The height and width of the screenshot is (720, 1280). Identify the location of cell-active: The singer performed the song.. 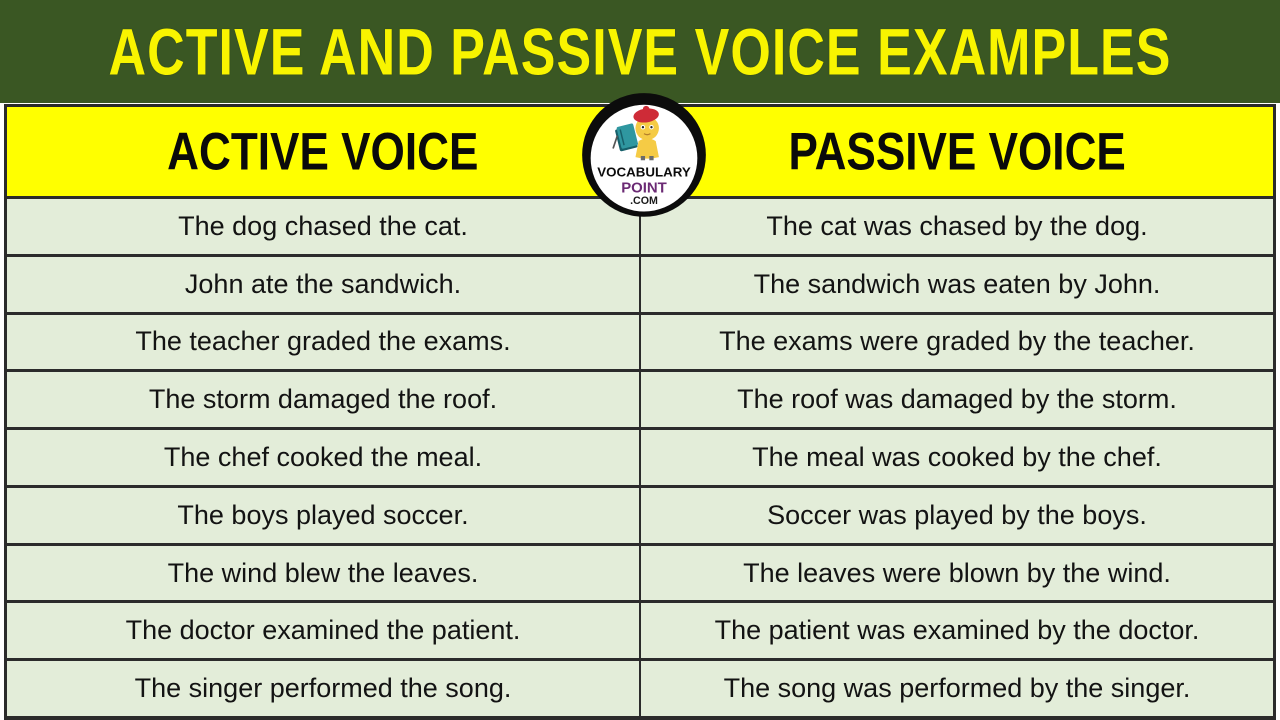
(323, 688).